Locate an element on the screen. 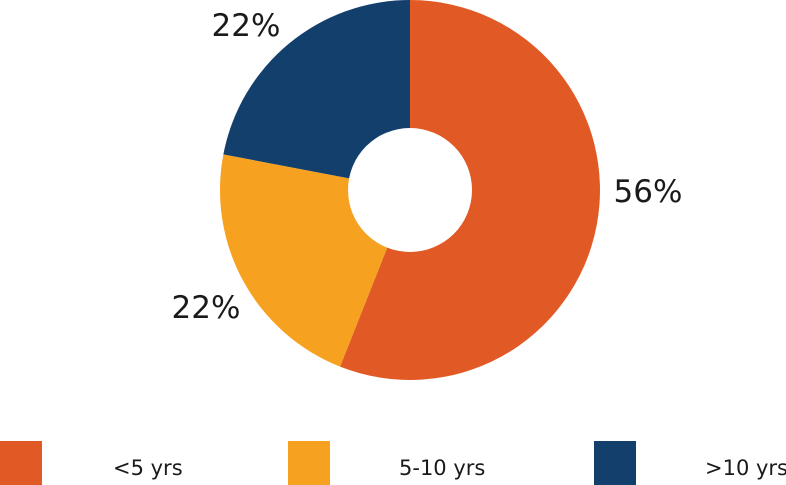  slice-label-5-10-yrs: 22% is located at coordinates (206, 308).